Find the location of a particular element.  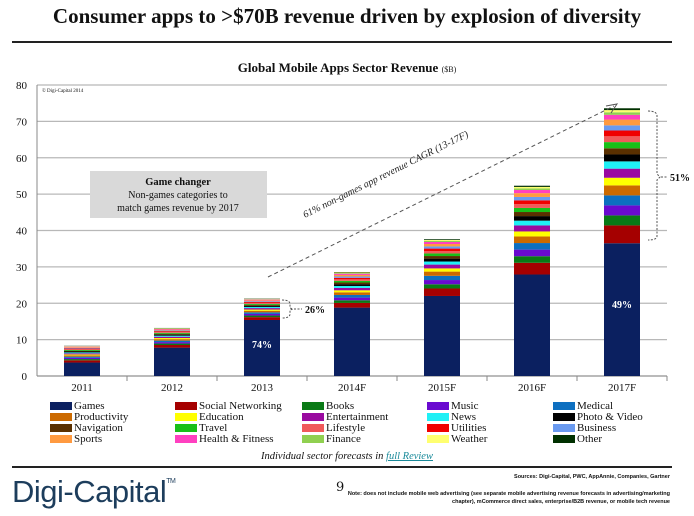

legend-label: Entertainment is located at coordinates (357, 417).